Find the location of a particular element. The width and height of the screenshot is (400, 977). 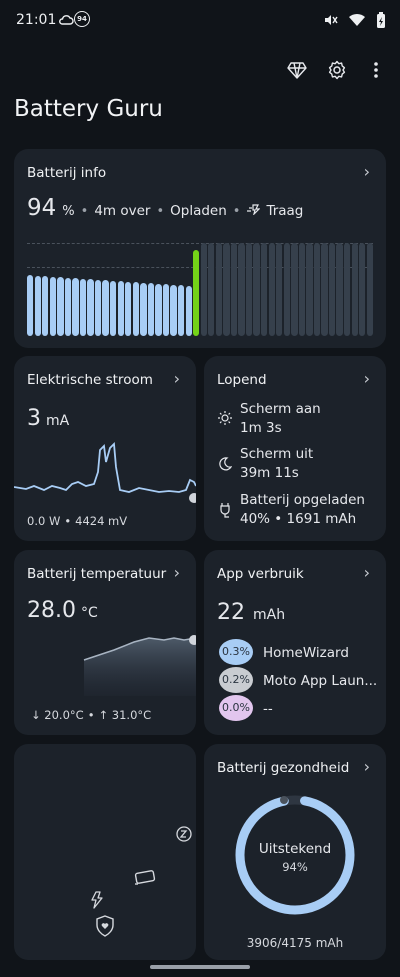

battery-level-chart is located at coordinates (200, 289).